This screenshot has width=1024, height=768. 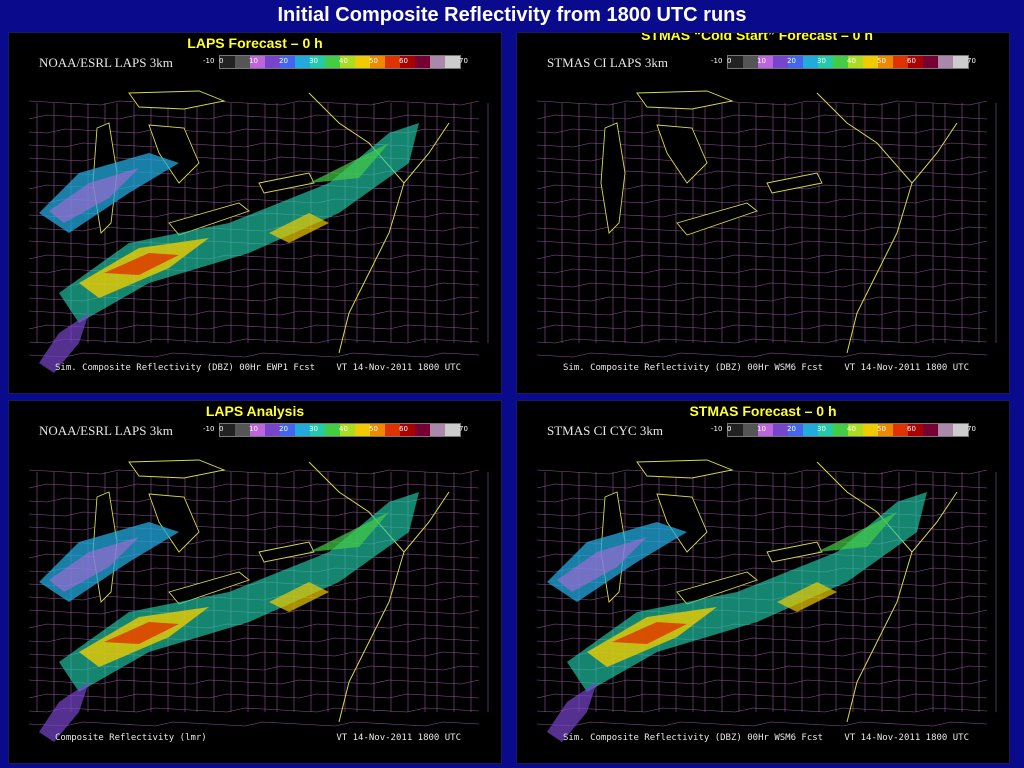 What do you see at coordinates (757, 37) in the screenshot?
I see `panel-label: STMAS “Cold Start” Forecast – 0 h` at bounding box center [757, 37].